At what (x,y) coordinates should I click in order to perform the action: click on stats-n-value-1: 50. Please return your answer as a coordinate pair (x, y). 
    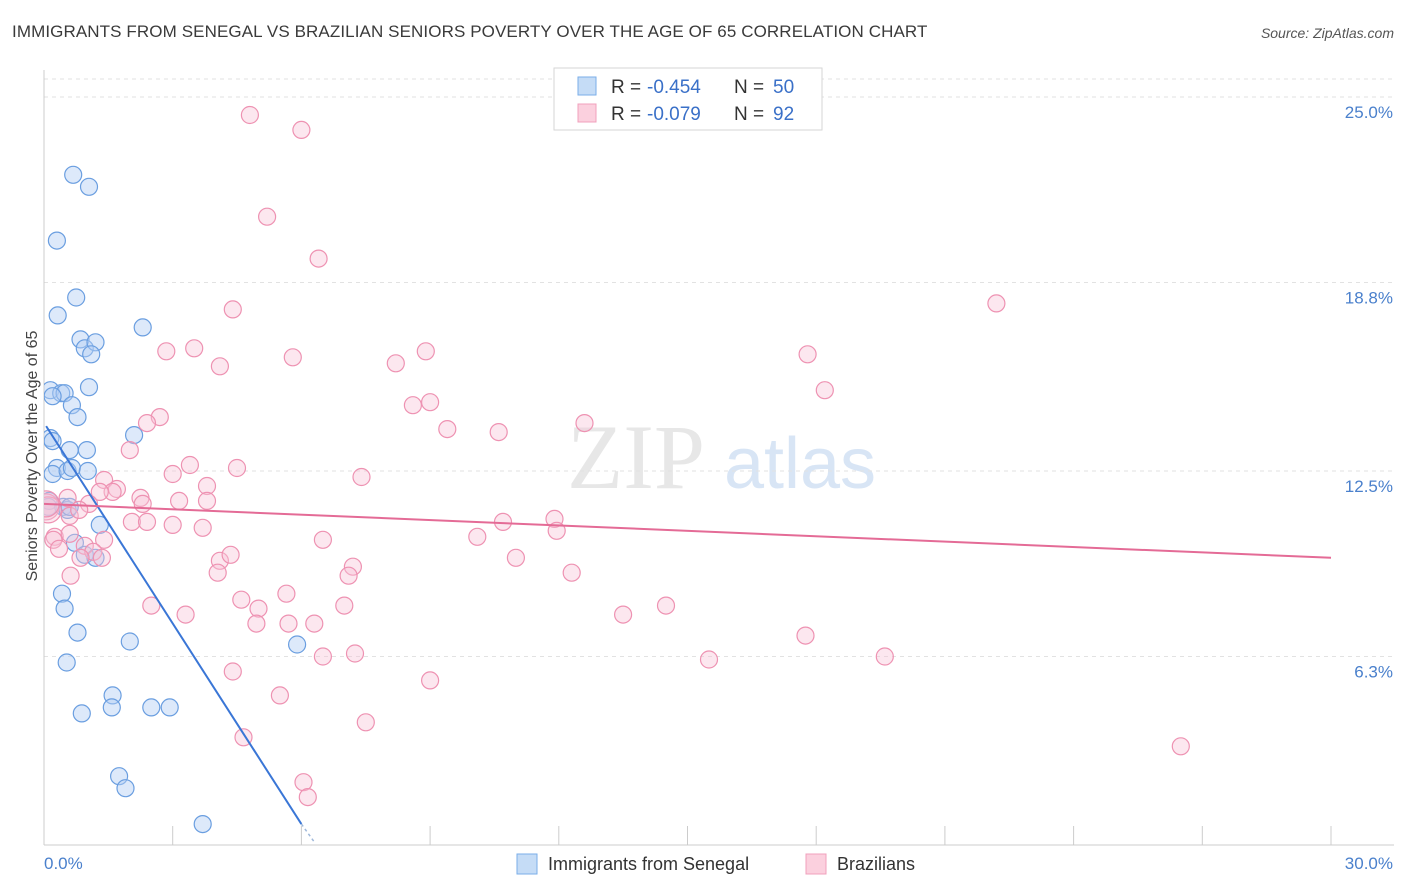
    Looking at the image, I should click on (783, 87).